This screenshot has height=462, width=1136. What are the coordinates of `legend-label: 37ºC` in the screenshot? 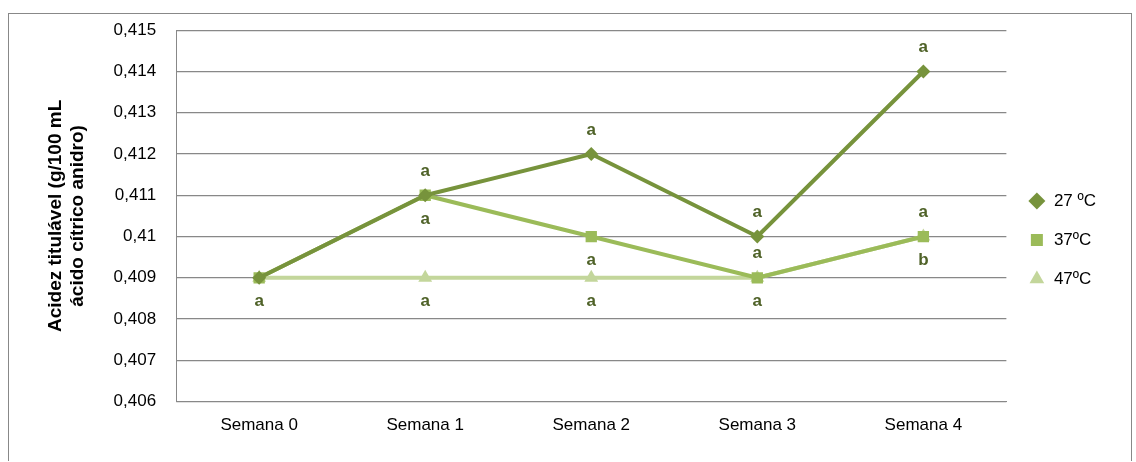 It's located at (1072, 239).